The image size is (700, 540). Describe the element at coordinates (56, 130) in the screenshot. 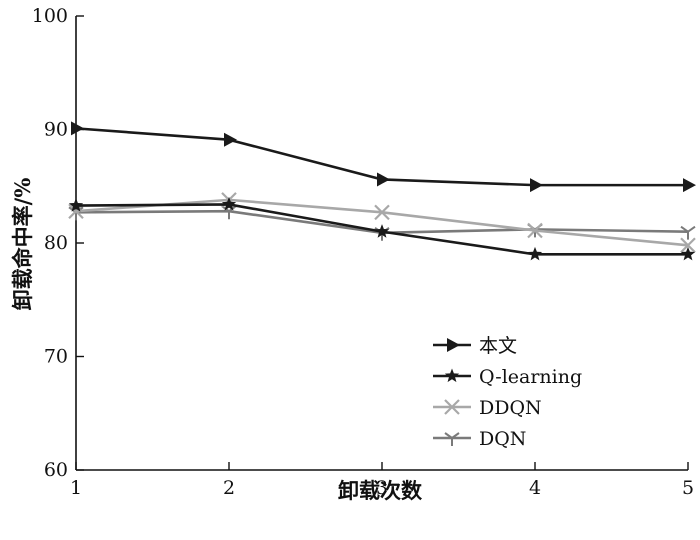

I see `y-tick-label: 90` at that location.